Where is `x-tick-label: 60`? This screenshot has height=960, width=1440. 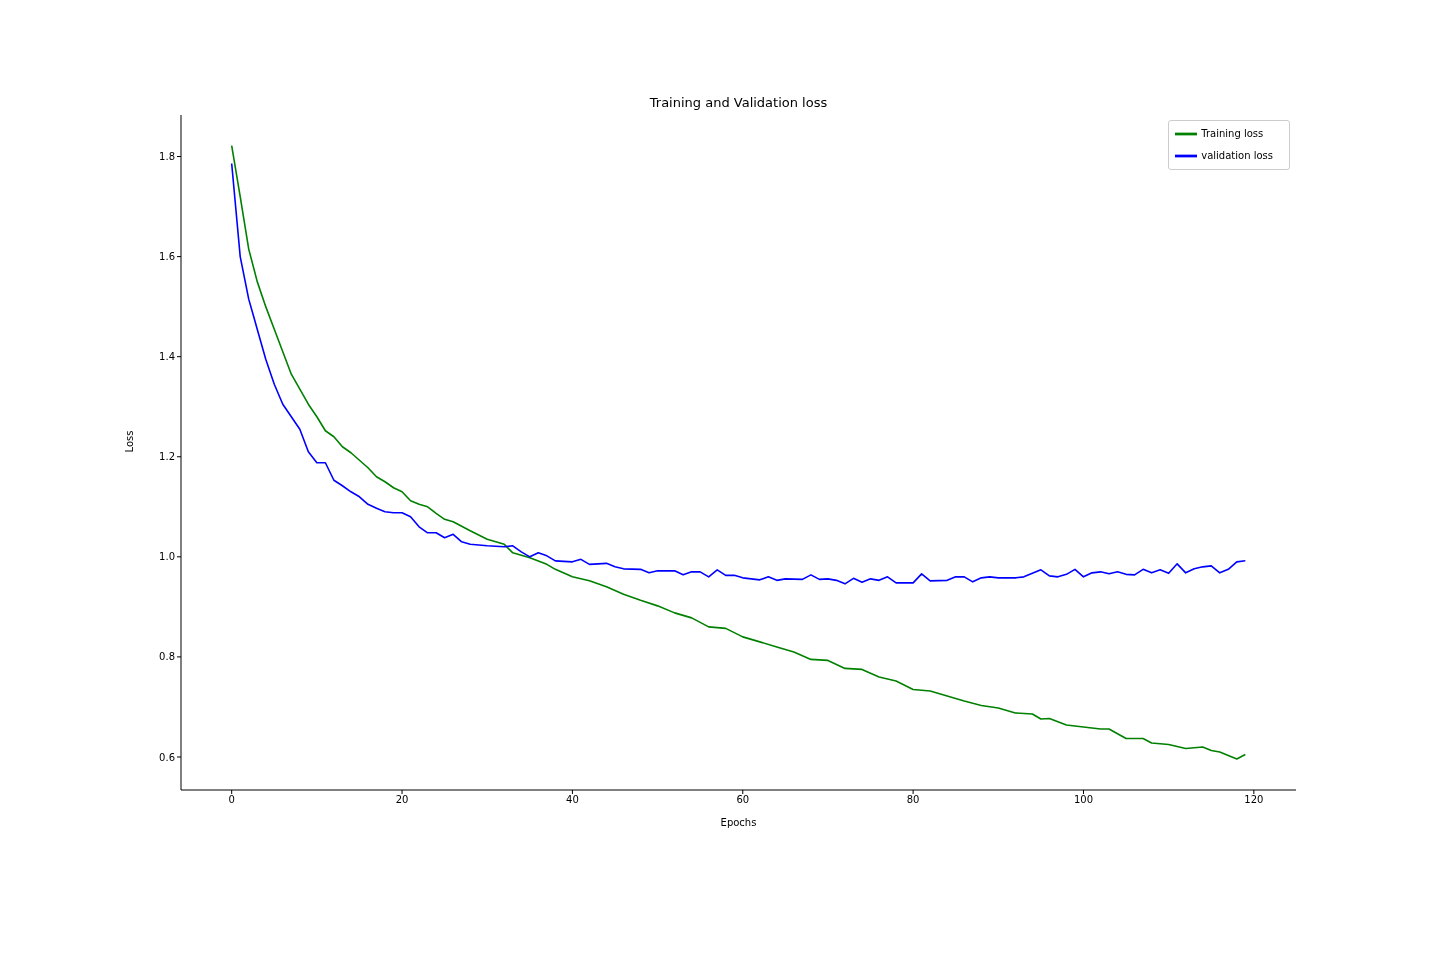
x-tick-label: 60 is located at coordinates (743, 800).